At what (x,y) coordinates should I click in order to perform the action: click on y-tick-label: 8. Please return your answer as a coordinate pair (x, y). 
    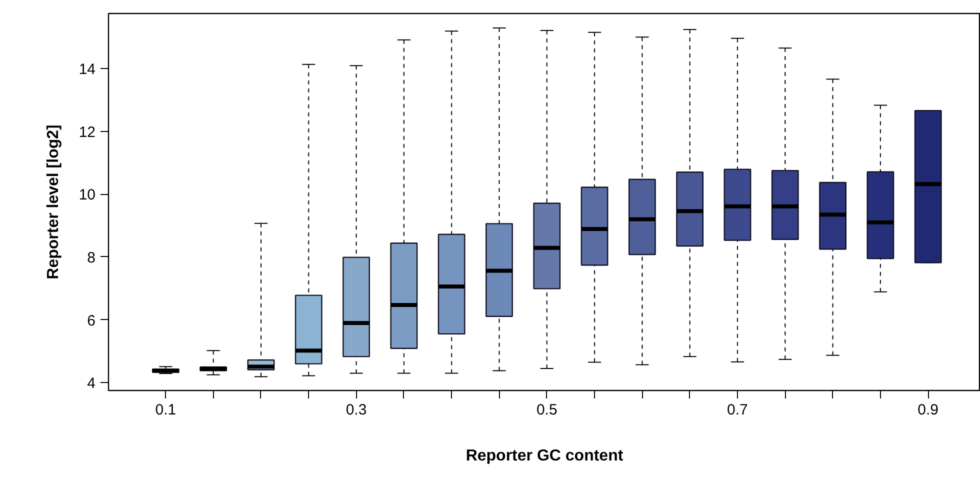
    Looking at the image, I should click on (91, 257).